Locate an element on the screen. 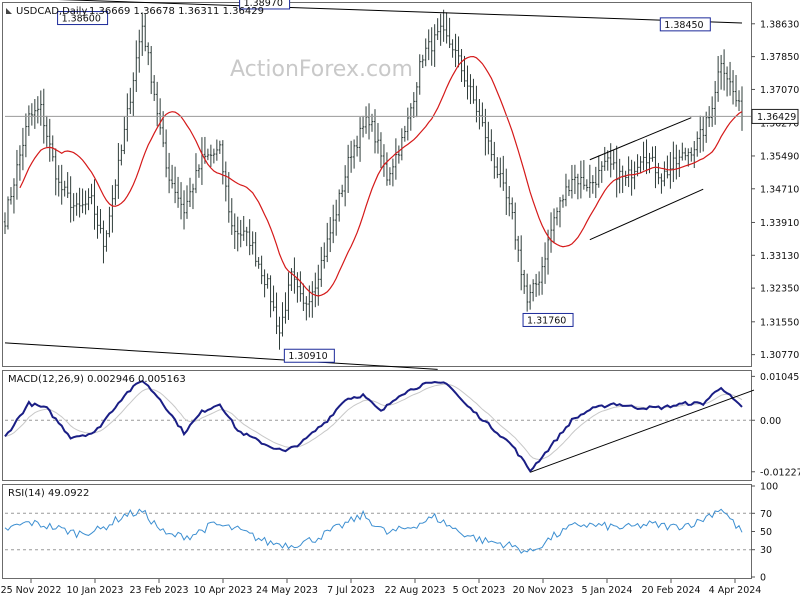 The image size is (800, 600). rsi-tick-label: 100 is located at coordinates (769, 487).